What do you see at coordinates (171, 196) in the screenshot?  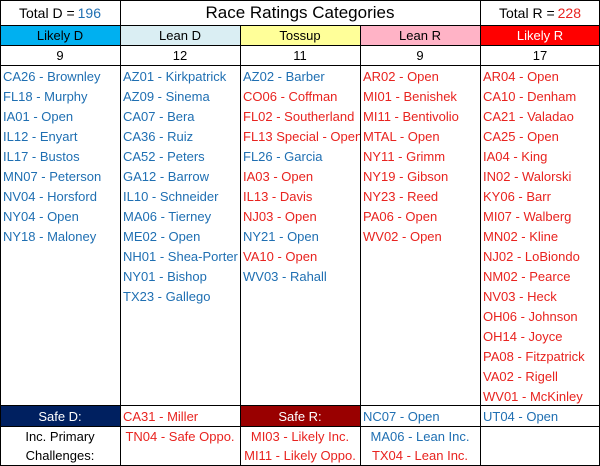 I see `race-item: IL10 - Schneider` at bounding box center [171, 196].